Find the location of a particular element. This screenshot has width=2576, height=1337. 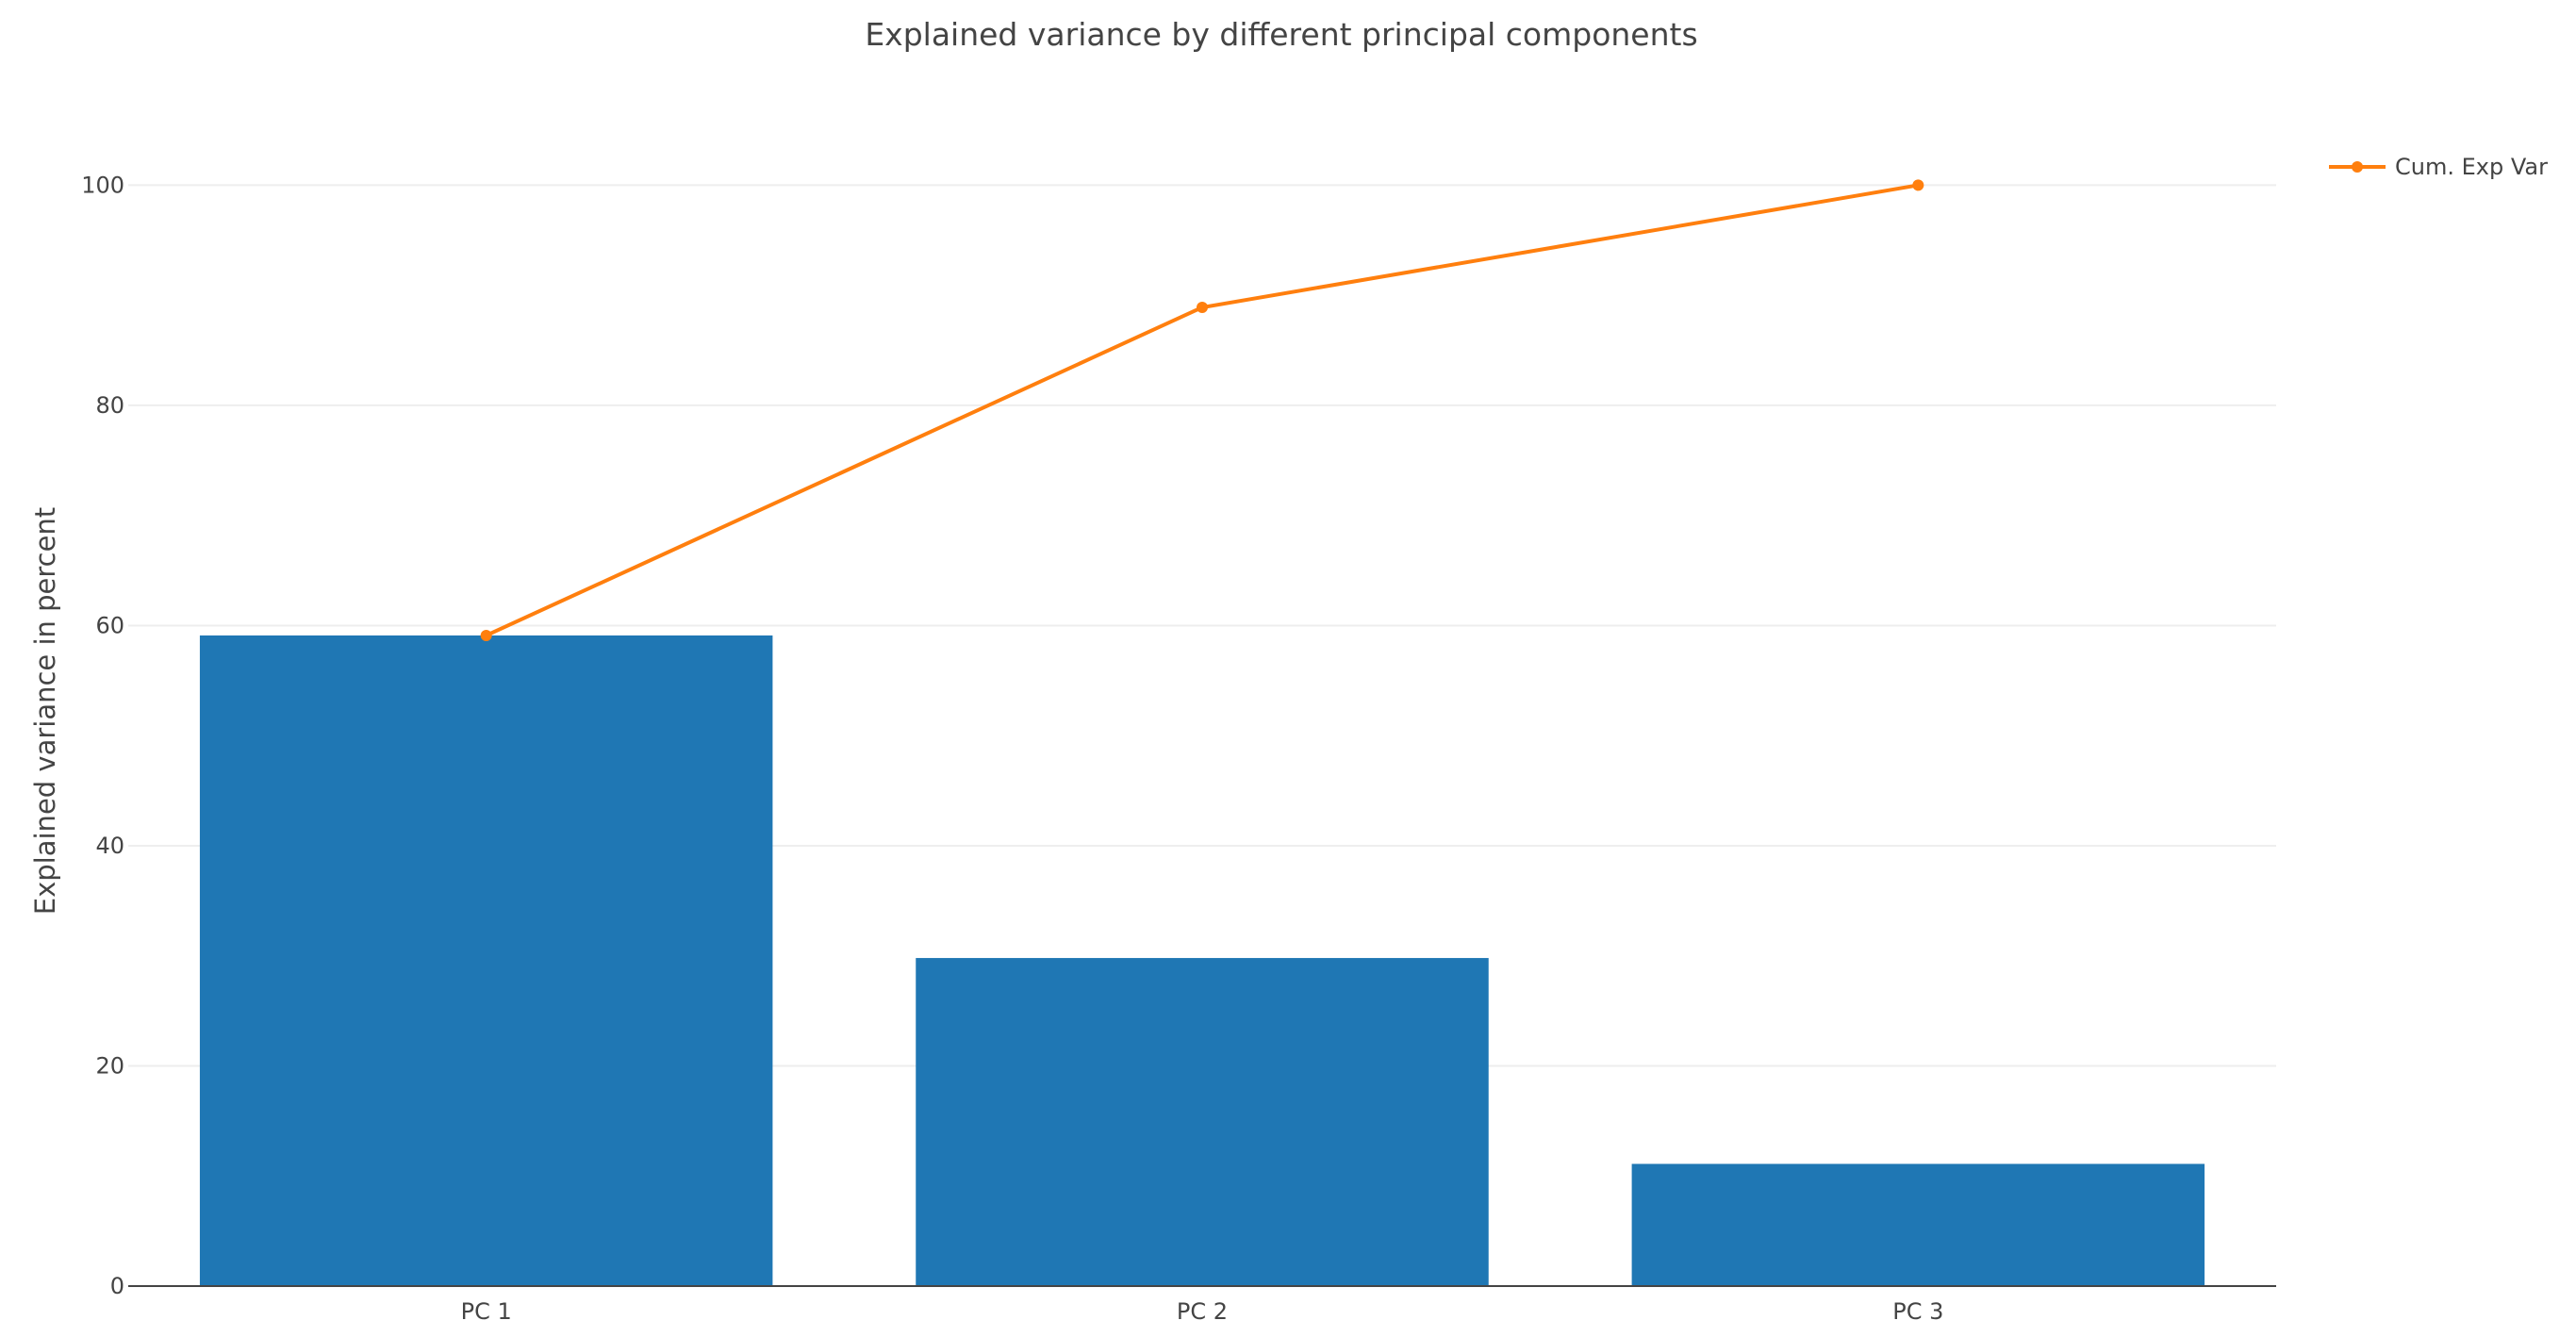

y-tick-label: 60 is located at coordinates (109, 625).